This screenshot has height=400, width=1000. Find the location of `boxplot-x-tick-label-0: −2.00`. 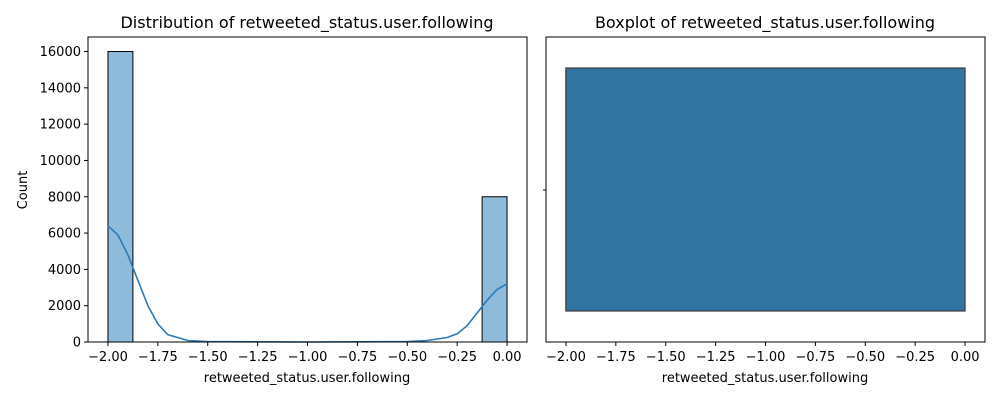

boxplot-x-tick-label-0: −2.00 is located at coordinates (566, 357).